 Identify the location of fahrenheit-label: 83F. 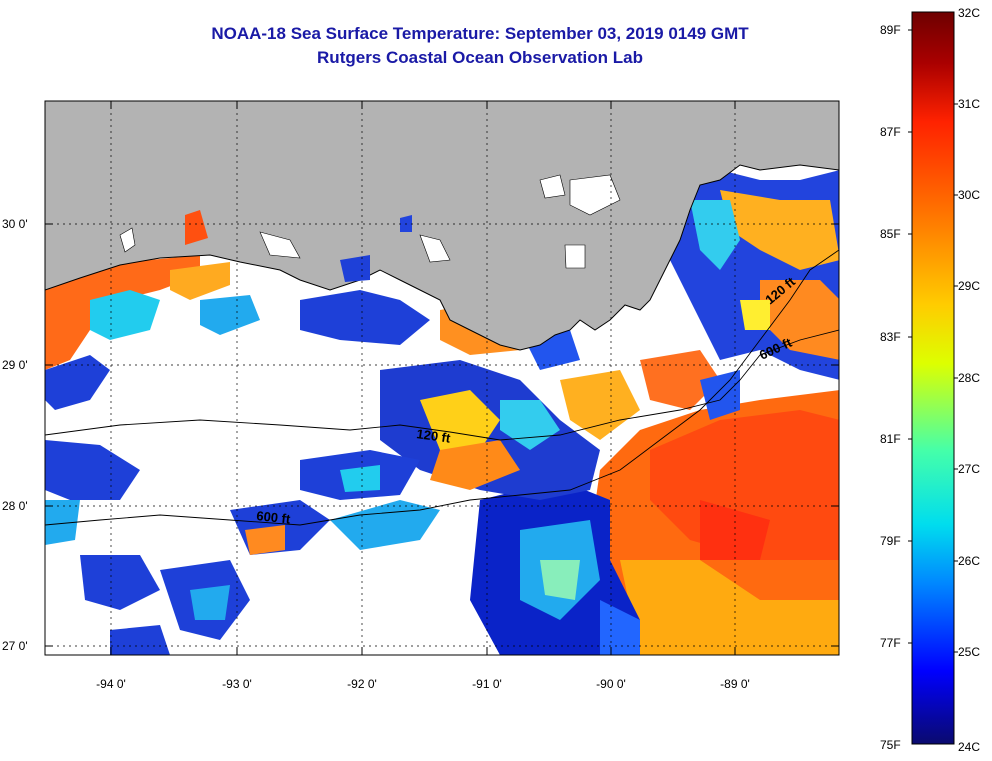
(890, 337).